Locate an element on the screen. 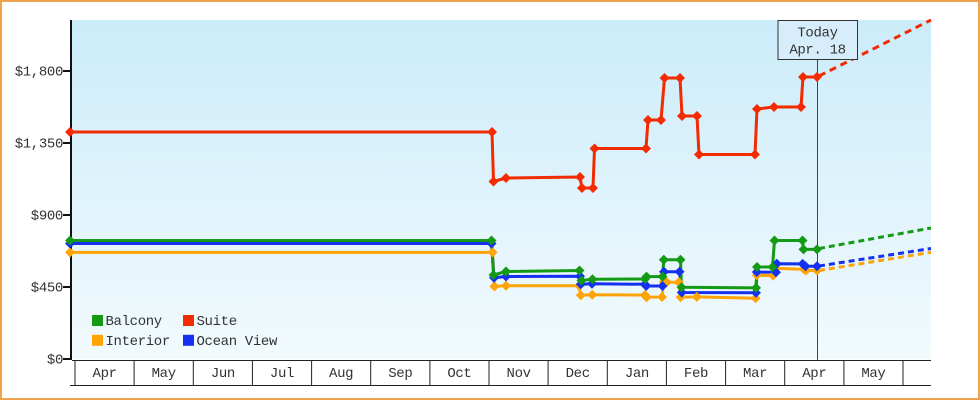 This screenshot has height=400, width=980. svg-text: Ocean View is located at coordinates (237, 342).